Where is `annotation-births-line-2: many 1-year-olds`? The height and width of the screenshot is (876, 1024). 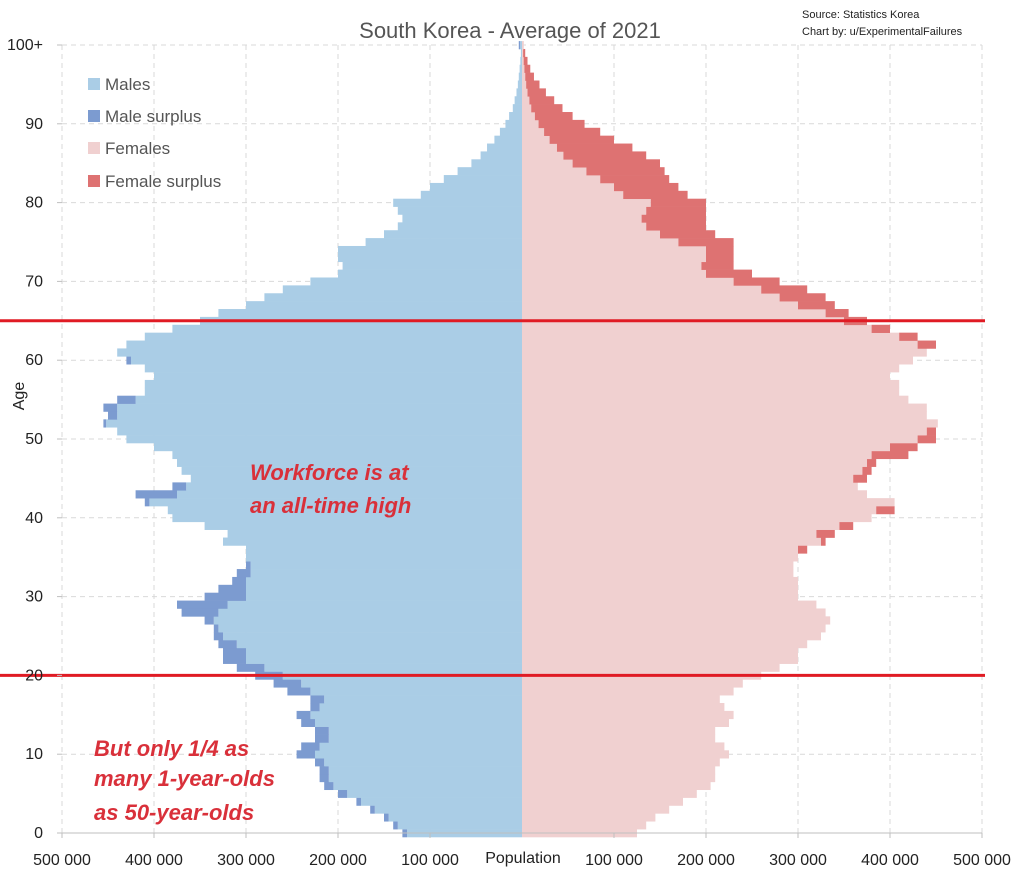
annotation-births-line-2: many 1-year-olds is located at coordinates (184, 778).